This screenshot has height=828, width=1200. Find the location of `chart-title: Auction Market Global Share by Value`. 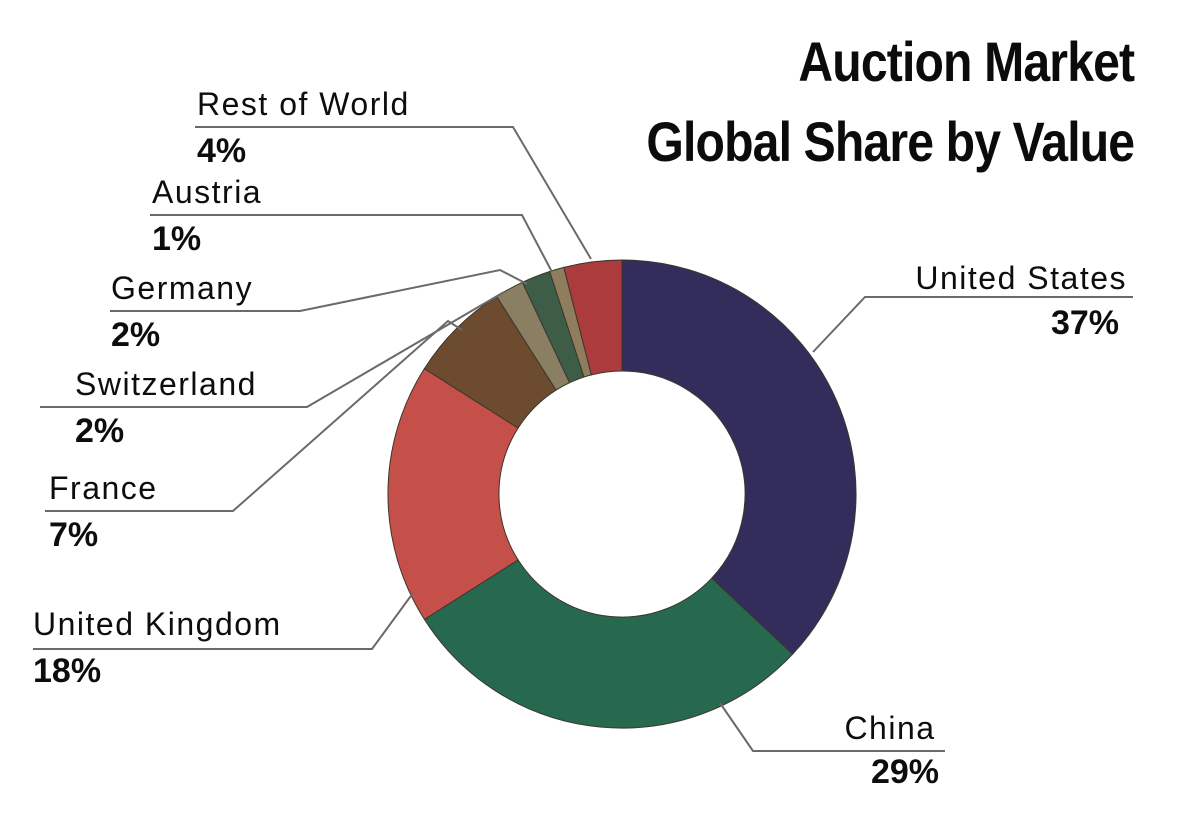

chart-title: Auction Market Global Share by Value is located at coordinates (890, 102).